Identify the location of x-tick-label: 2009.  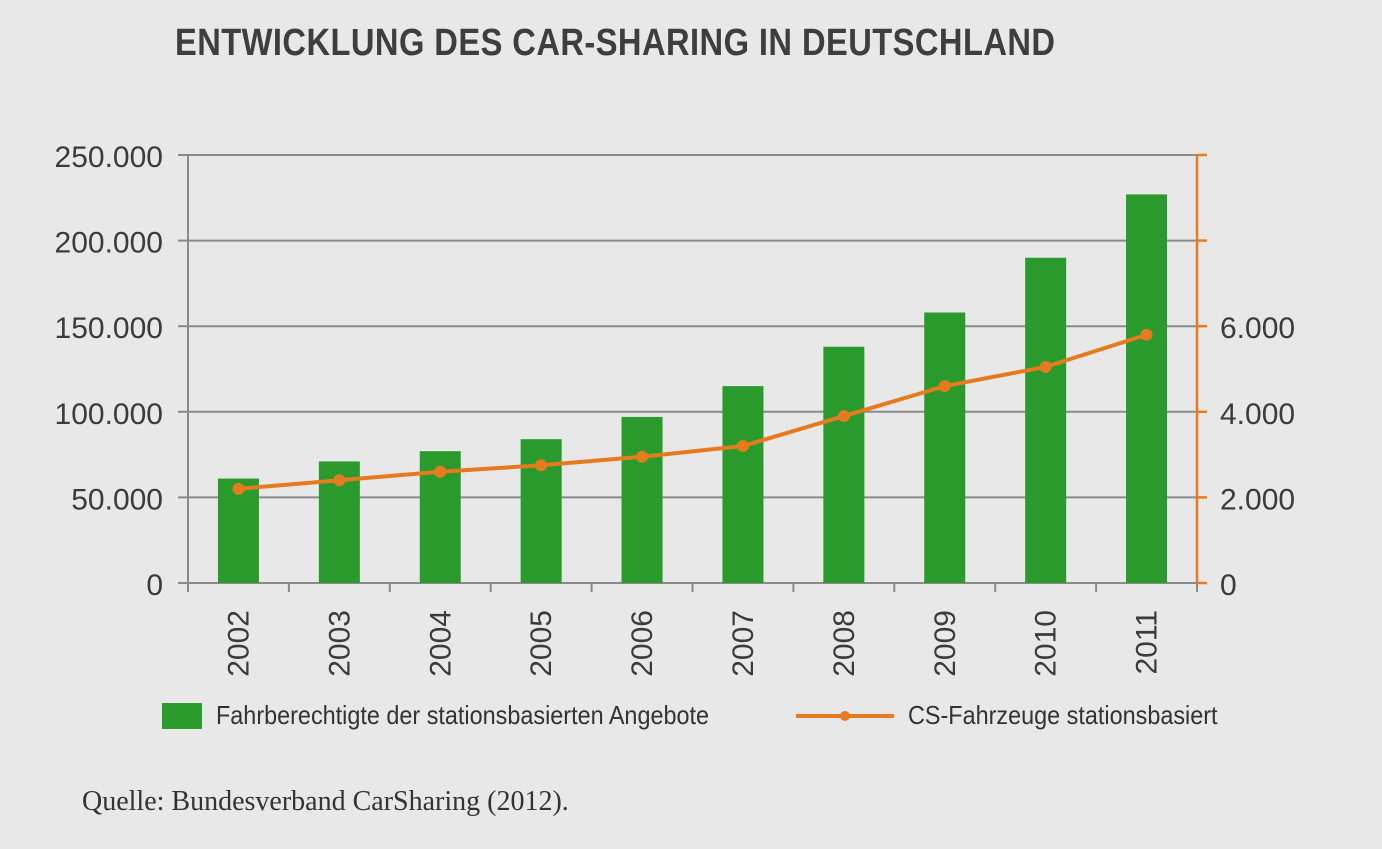
(945, 643).